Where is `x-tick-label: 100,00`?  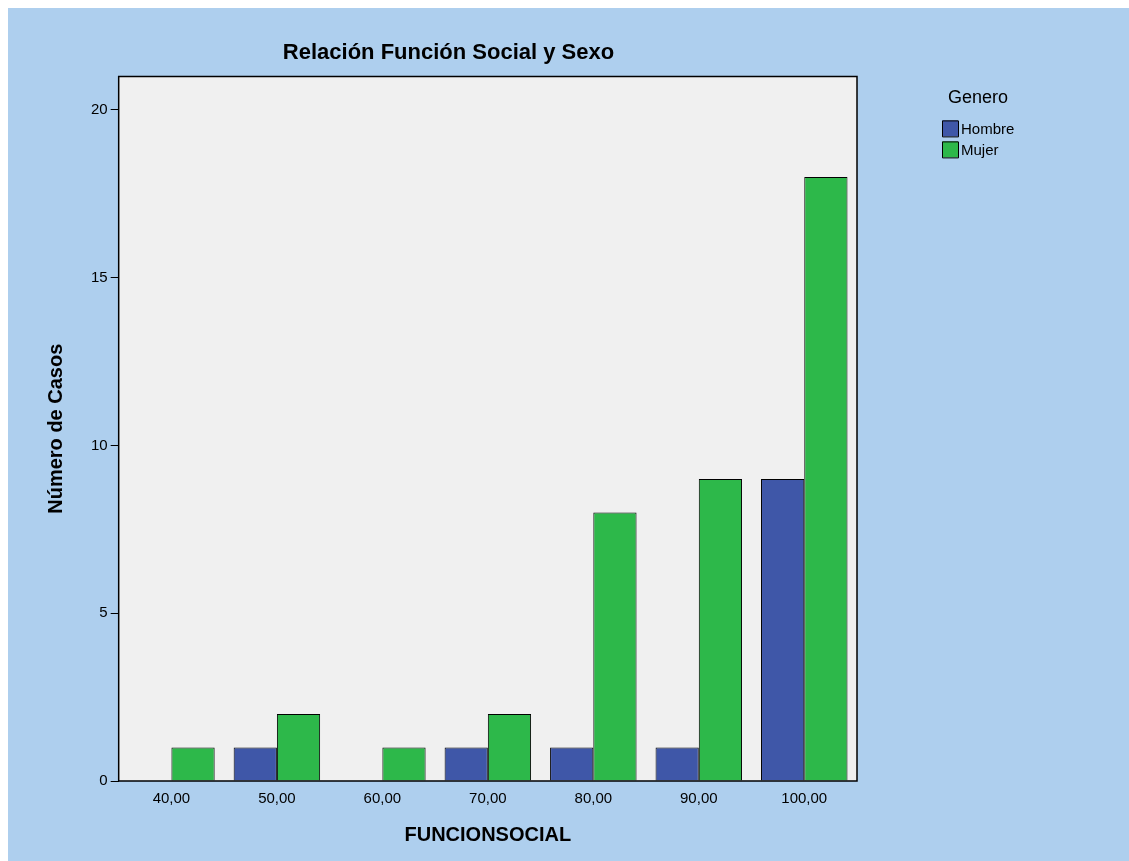 x-tick-label: 100,00 is located at coordinates (804, 798).